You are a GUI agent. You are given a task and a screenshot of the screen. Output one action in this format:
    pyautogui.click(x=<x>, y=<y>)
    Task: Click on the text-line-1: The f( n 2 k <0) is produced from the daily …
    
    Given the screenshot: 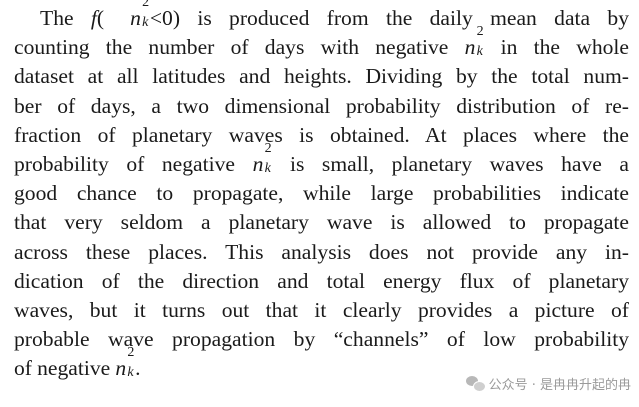 What is the action you would take?
    pyautogui.click(x=322, y=16)
    